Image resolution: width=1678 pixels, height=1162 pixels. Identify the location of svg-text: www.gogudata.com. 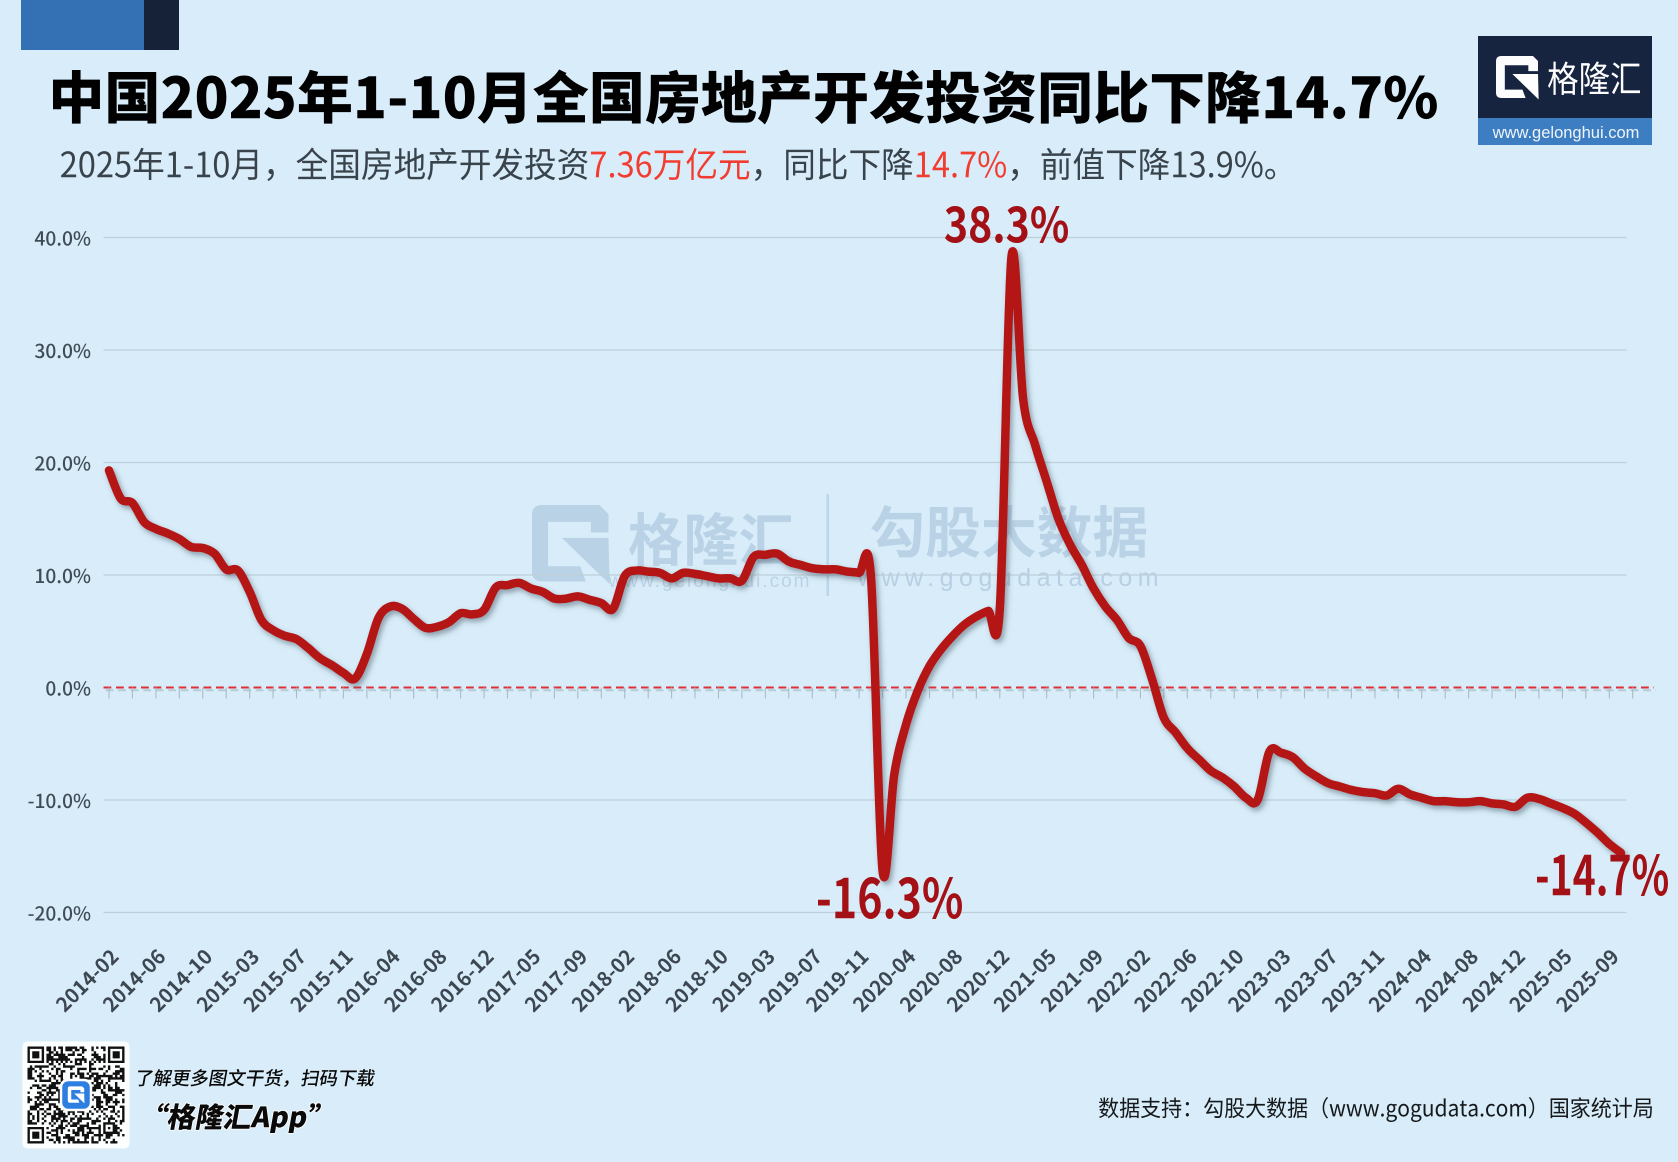
(1010, 578).